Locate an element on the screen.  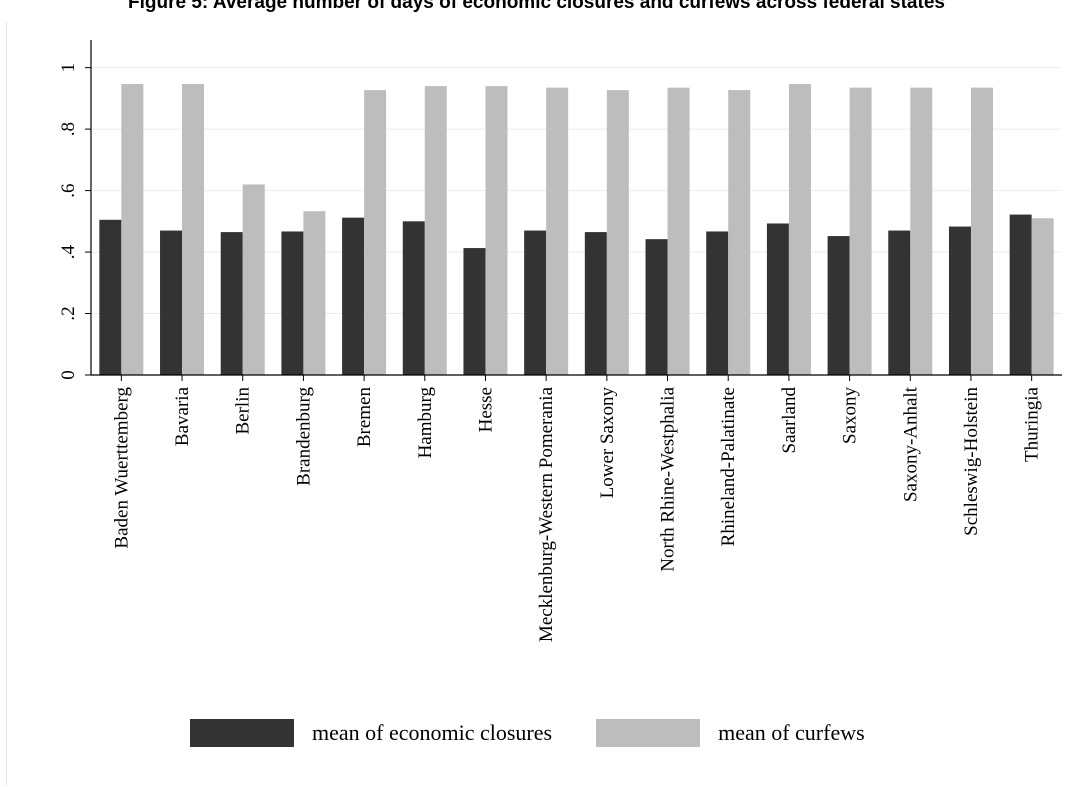
x-tick-label: Thuringia is located at coordinates (1032, 423).